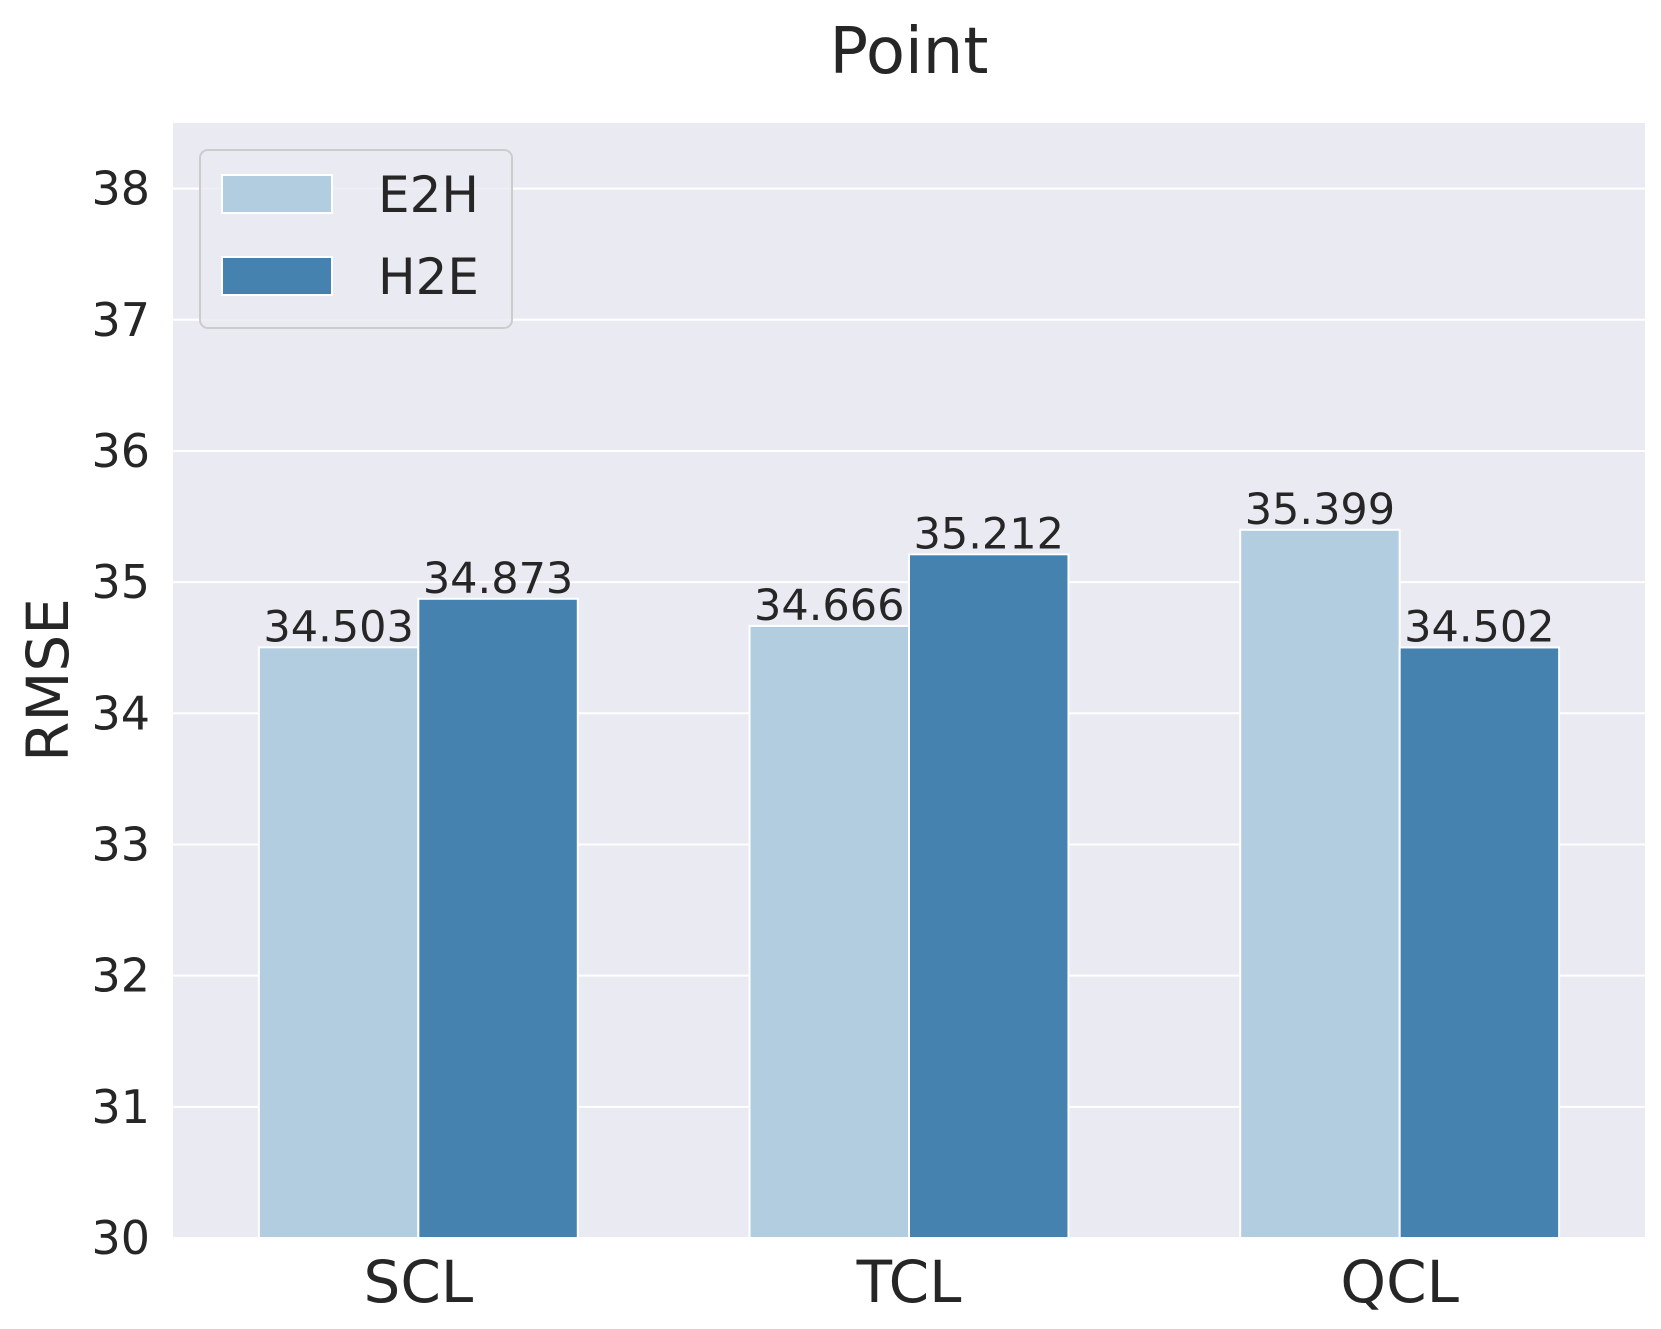  What do you see at coordinates (829, 931) in the screenshot?
I see `bar-e2h-tcl` at bounding box center [829, 931].